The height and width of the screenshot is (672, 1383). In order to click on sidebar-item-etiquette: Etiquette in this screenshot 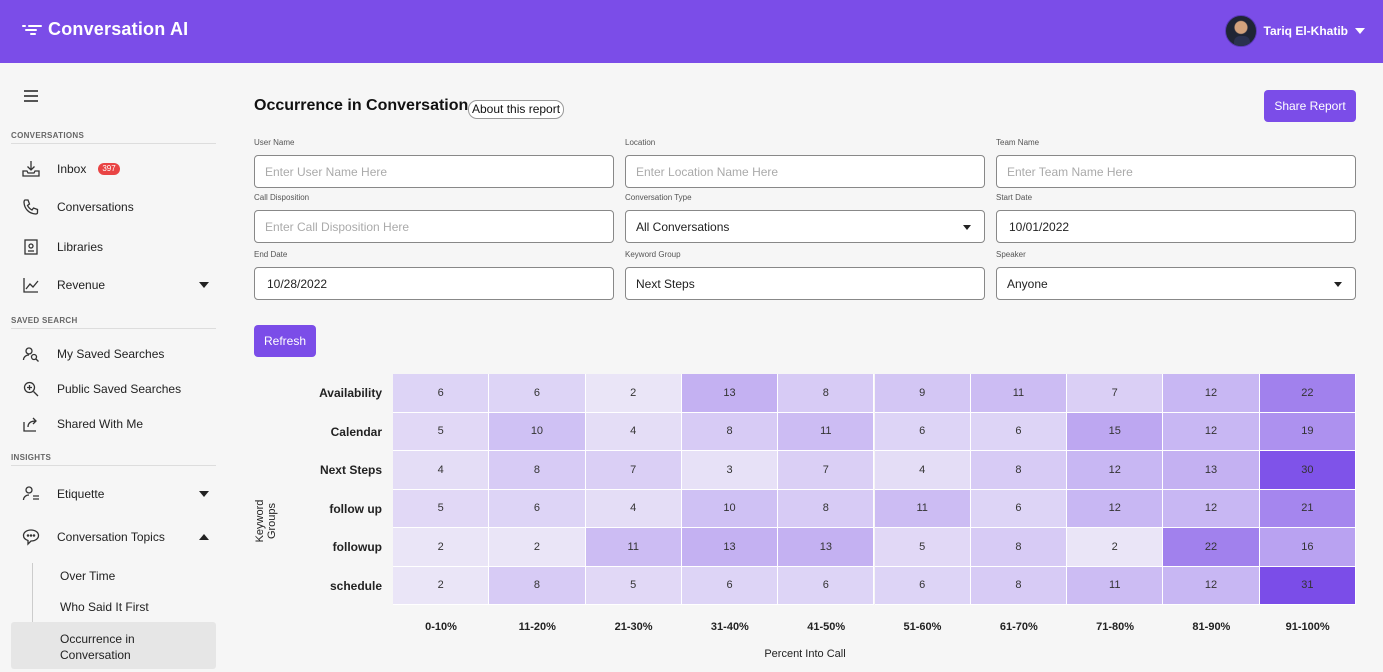, I will do `click(119, 494)`.